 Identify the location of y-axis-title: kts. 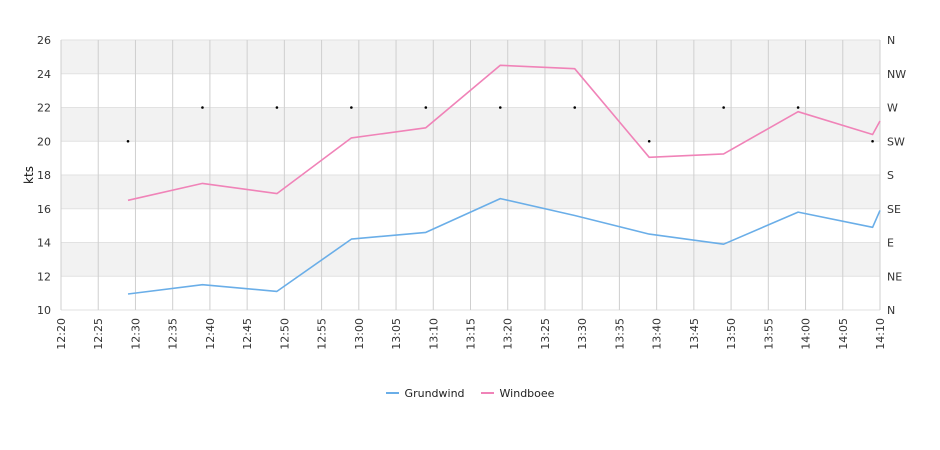
(29, 175).